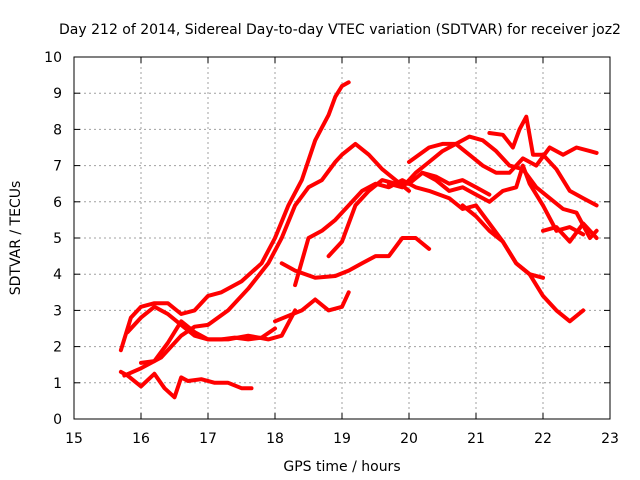 Image resolution: width=640 pixels, height=480 pixels. I want to click on y-tick-label: 0, so click(57, 420).